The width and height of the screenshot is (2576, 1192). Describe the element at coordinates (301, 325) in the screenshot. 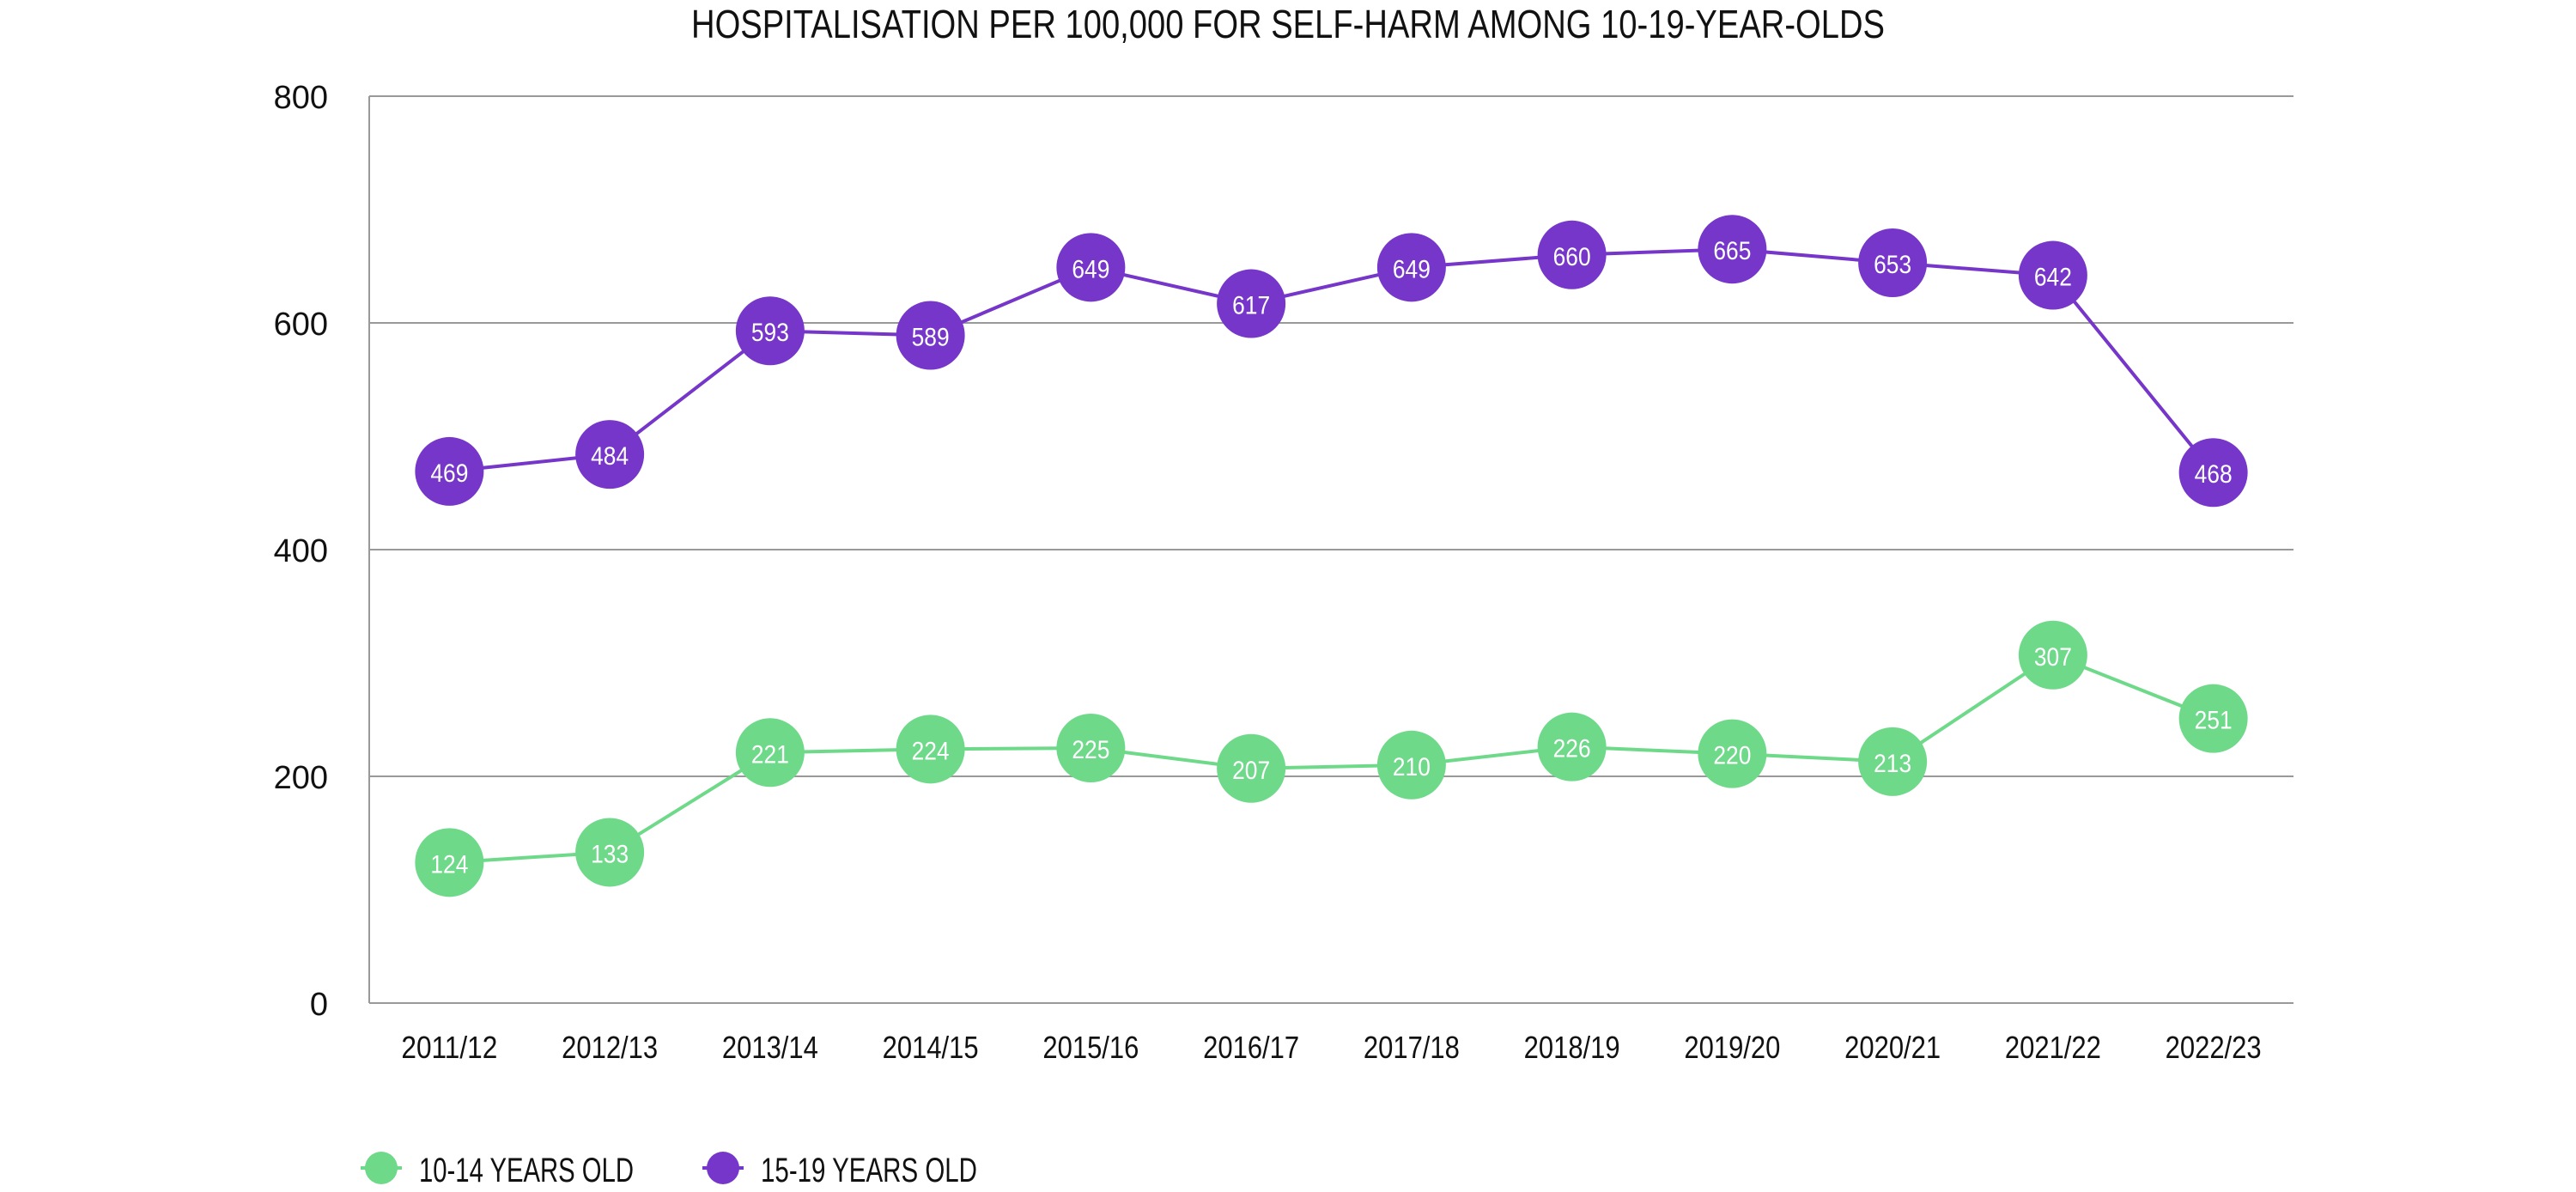

I see `y-tick-label: 600` at that location.